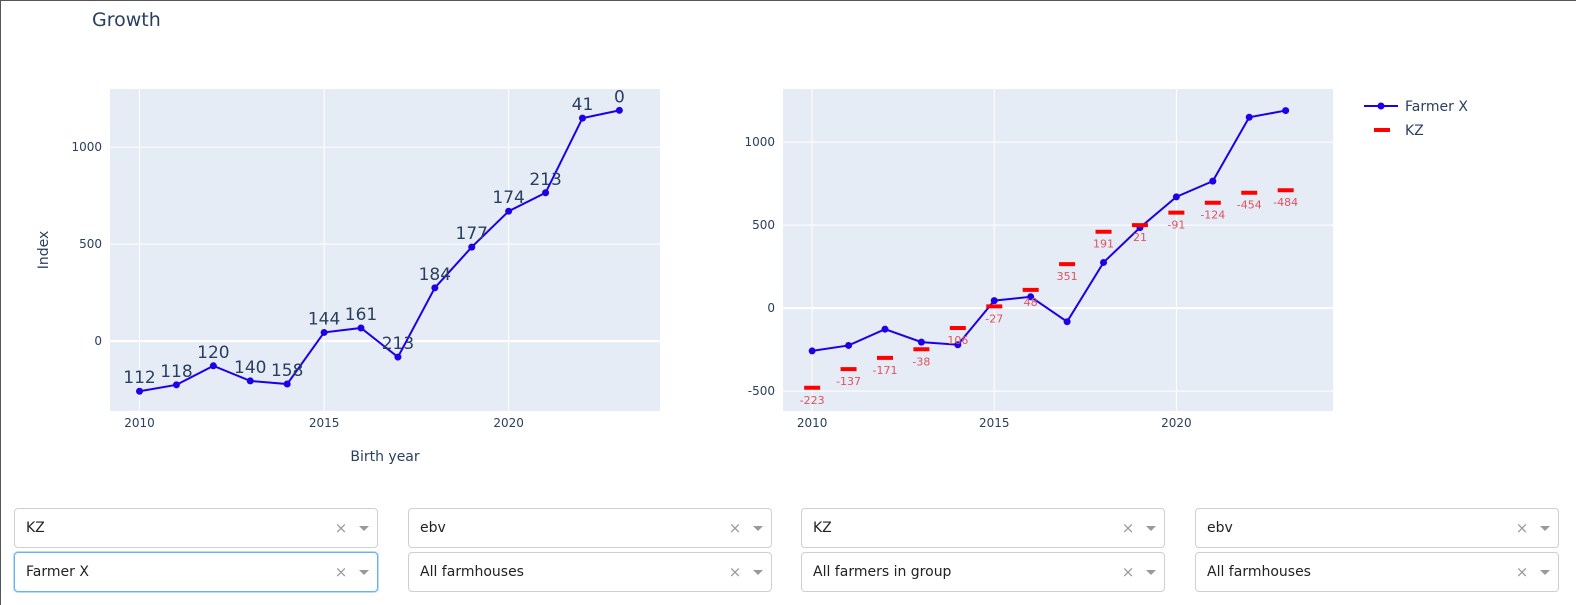  What do you see at coordinates (213, 353) in the screenshot?
I see `data-label: 120` at bounding box center [213, 353].